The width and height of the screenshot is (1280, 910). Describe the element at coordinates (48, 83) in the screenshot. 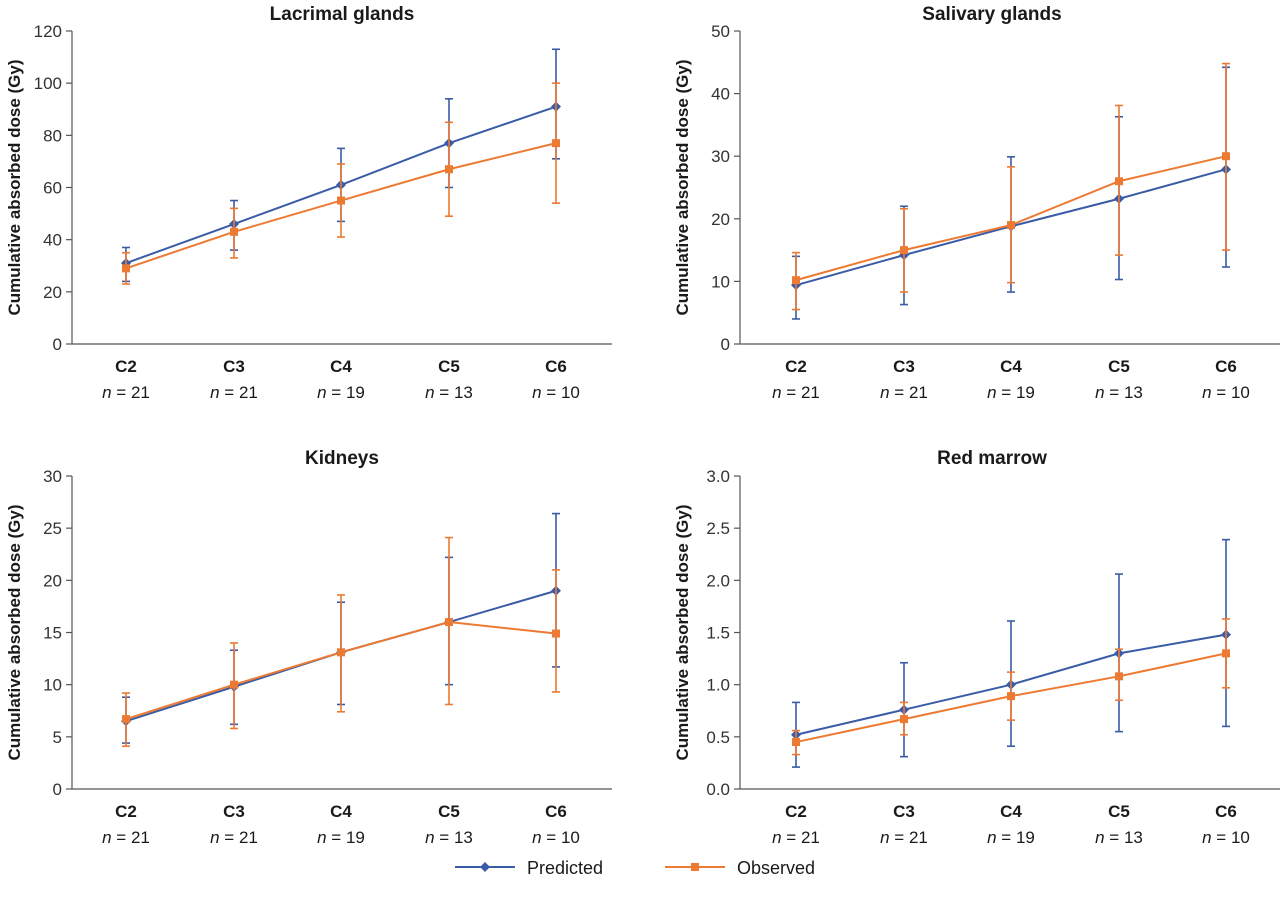

I see `y-tick-label: 100` at that location.